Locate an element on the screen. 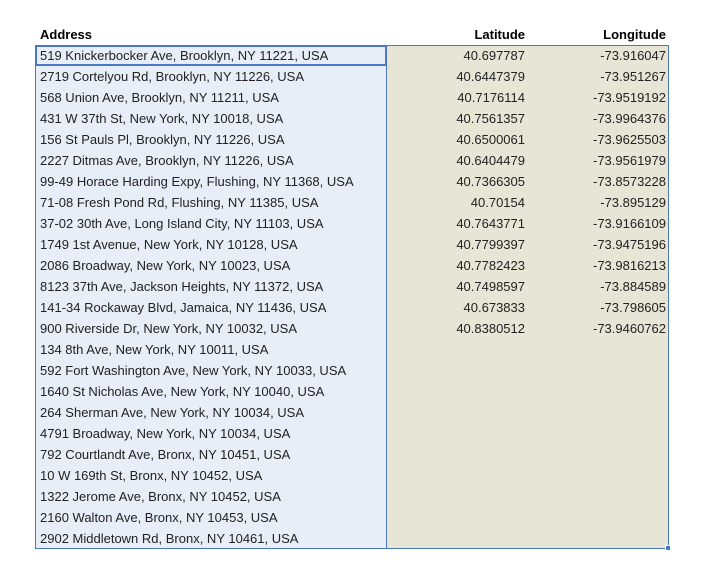  address-cell: 431 W 37th St, New York, NY 10018, USA is located at coordinates (162, 118).